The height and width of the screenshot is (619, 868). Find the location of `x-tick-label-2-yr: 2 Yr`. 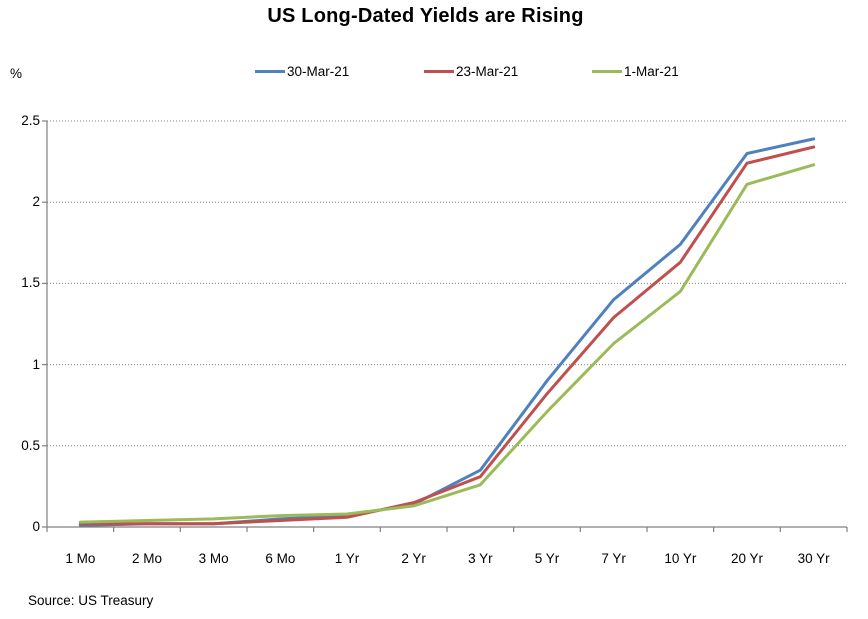

x-tick-label-2-yr: 2 Yr is located at coordinates (413, 558).